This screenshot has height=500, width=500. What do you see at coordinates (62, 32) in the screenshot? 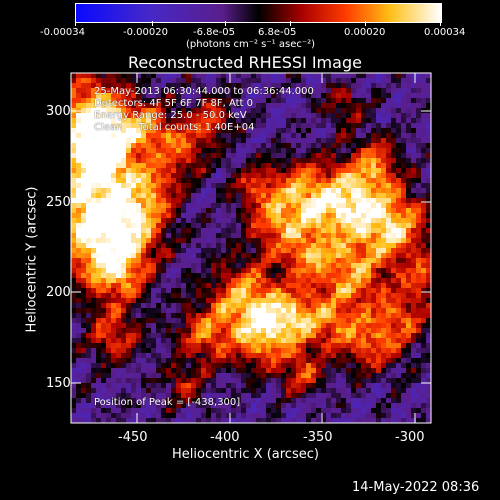
I see `colorbar-tick-1: -0.00034` at bounding box center [62, 32].